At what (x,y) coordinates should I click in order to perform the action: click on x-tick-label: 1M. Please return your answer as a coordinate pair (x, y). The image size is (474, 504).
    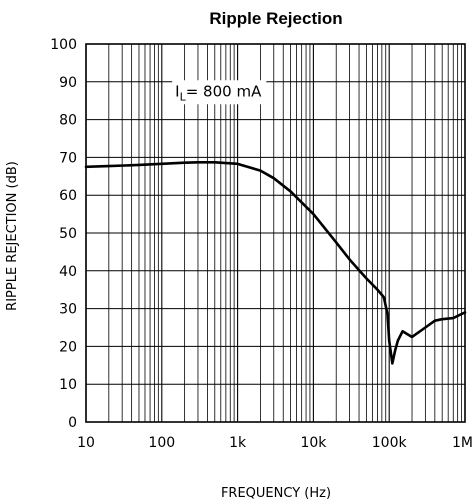
    Looking at the image, I should click on (462, 443).